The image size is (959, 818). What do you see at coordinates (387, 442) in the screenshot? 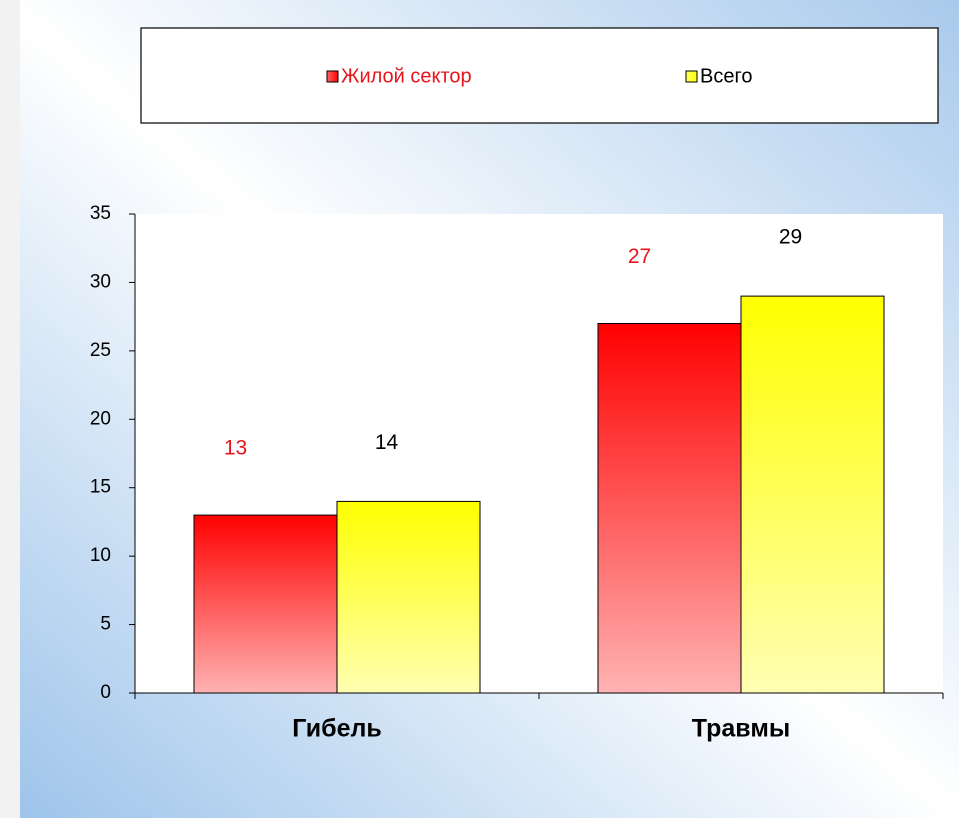
I see `value-label: 14` at bounding box center [387, 442].